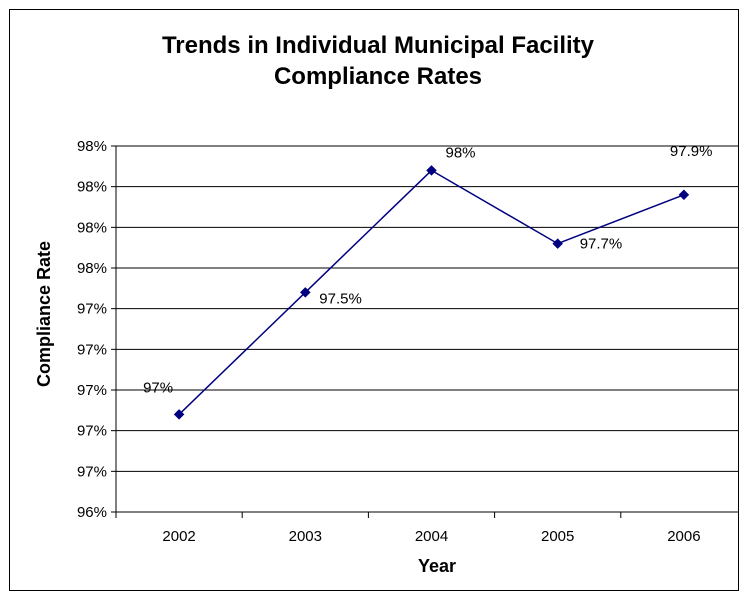 The image size is (748, 600). Describe the element at coordinates (92, 512) in the screenshot. I see `y-tick-label: 96%` at that location.